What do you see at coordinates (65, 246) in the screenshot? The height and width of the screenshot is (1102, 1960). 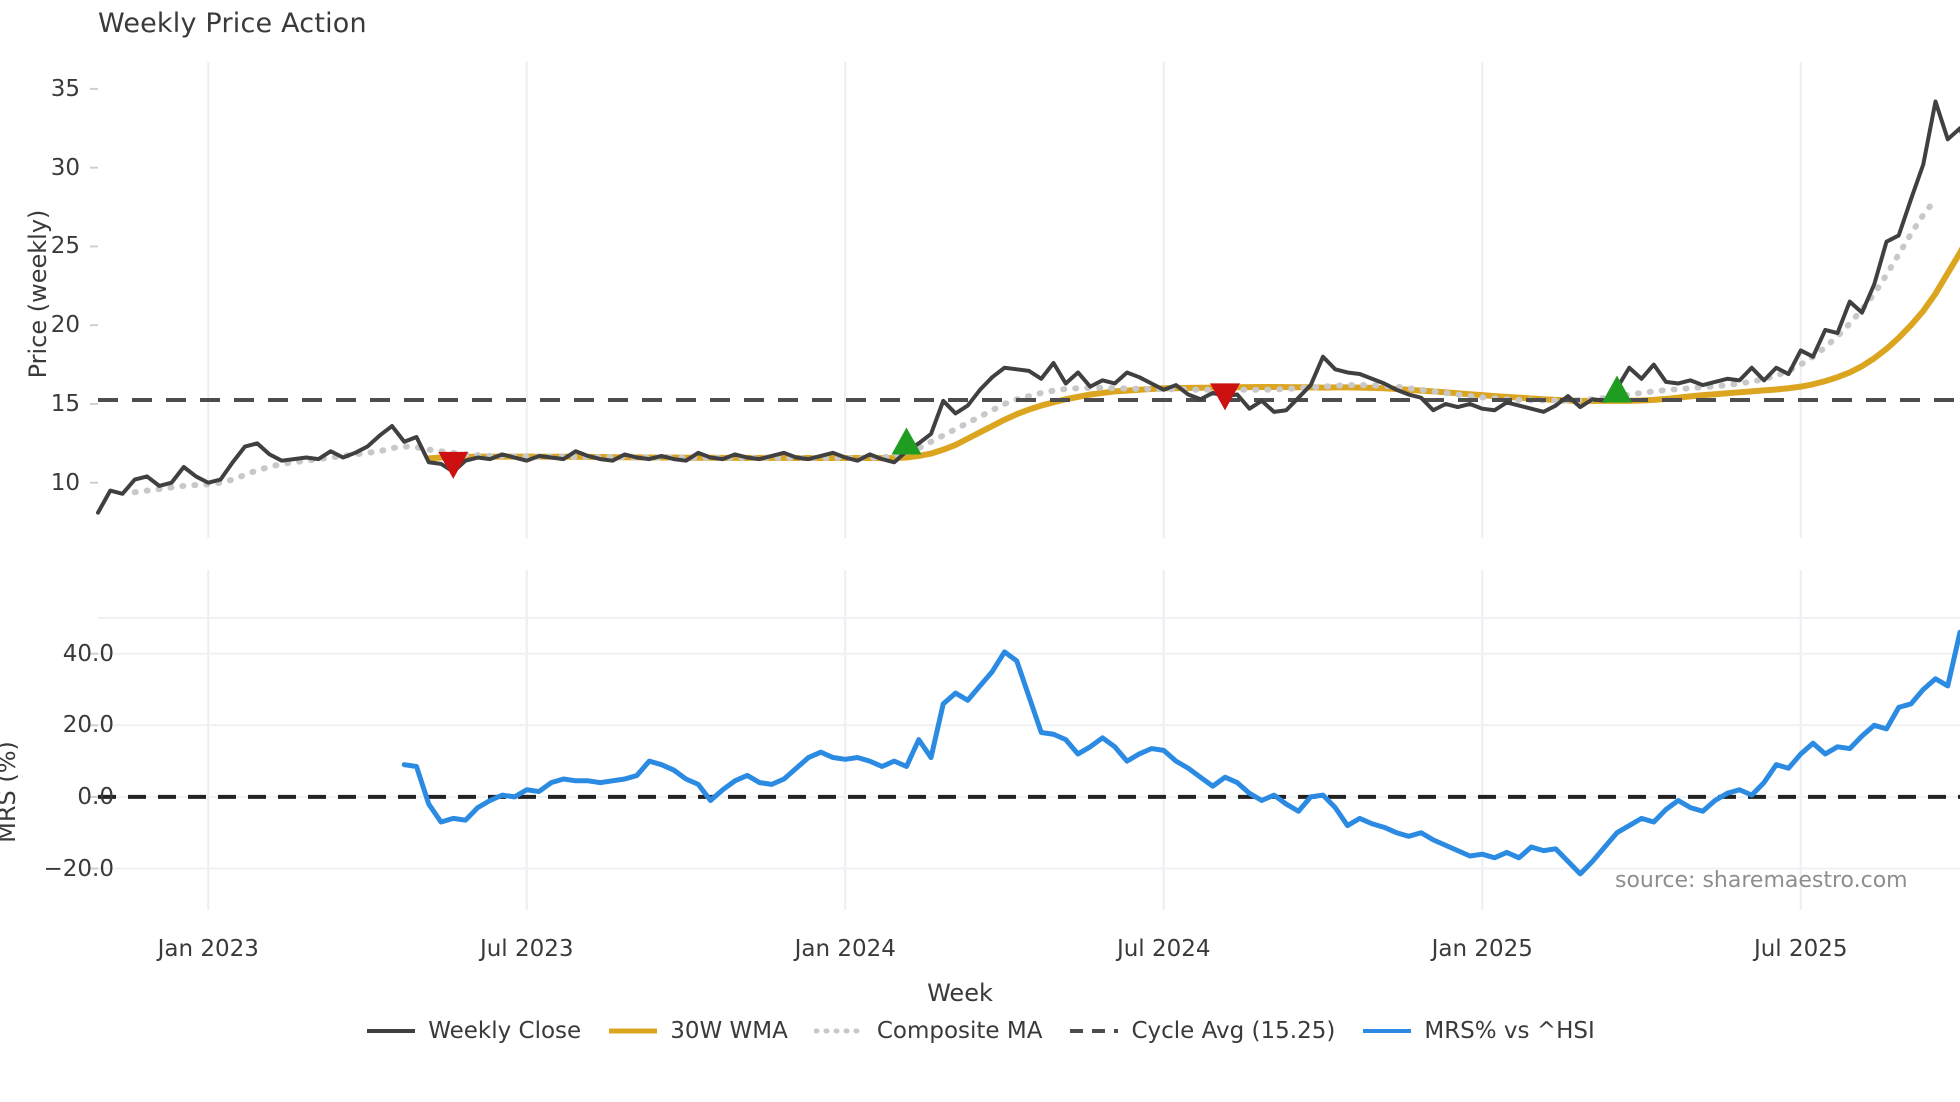 I see `y-axis-tick: 25` at bounding box center [65, 246].